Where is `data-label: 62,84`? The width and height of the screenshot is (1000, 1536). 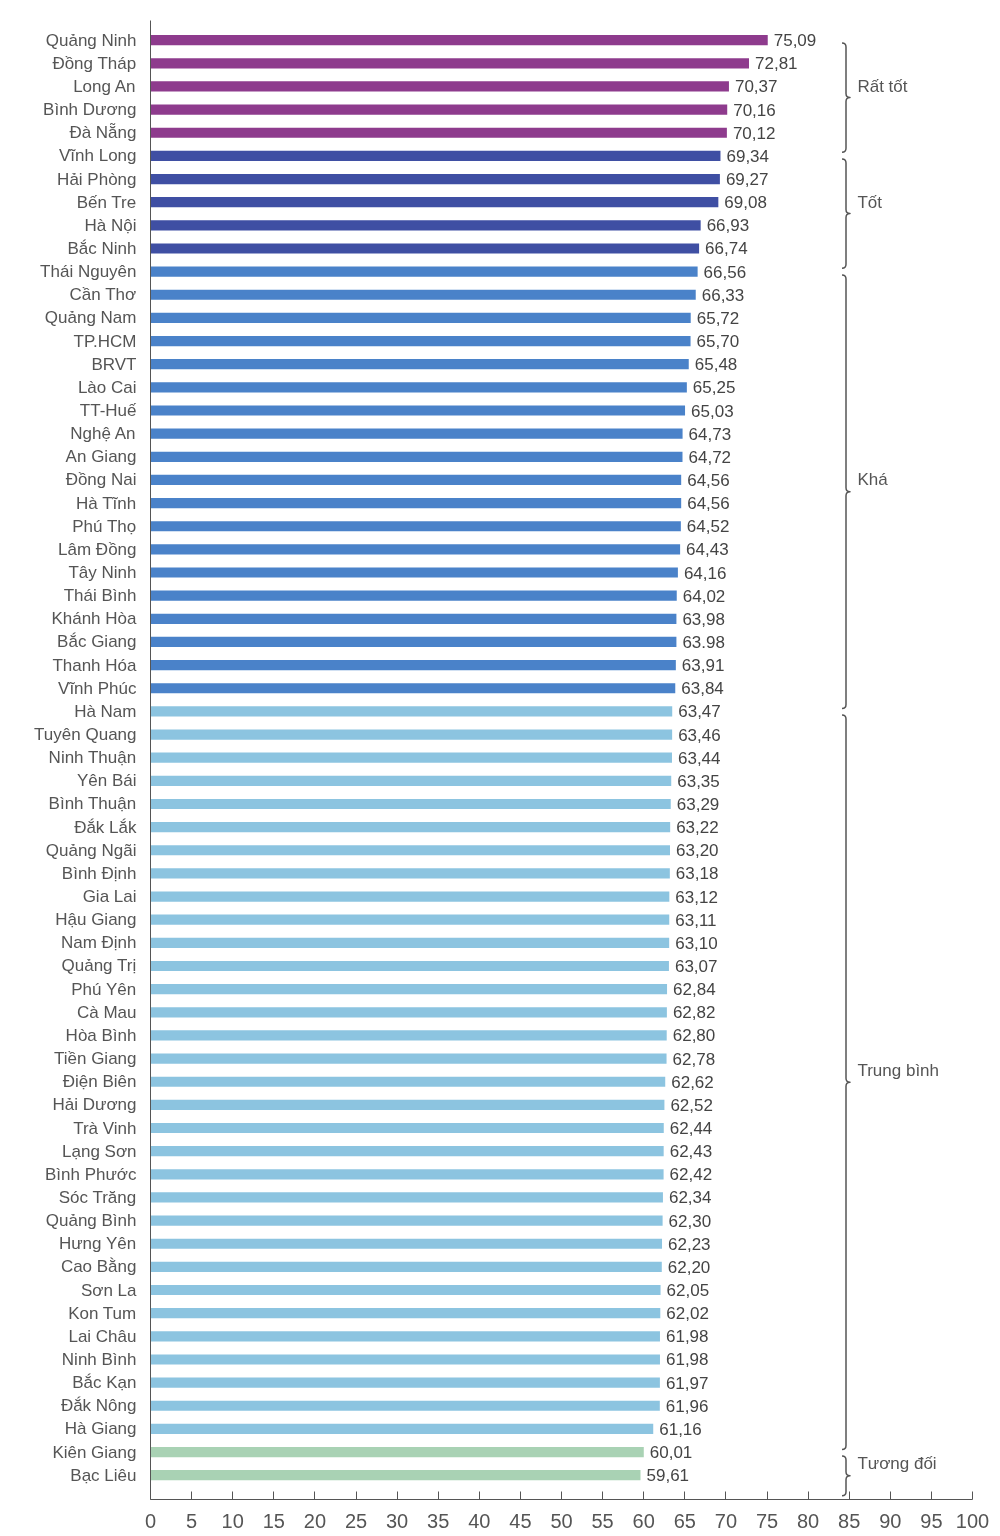
data-label: 62,84 is located at coordinates (694, 990).